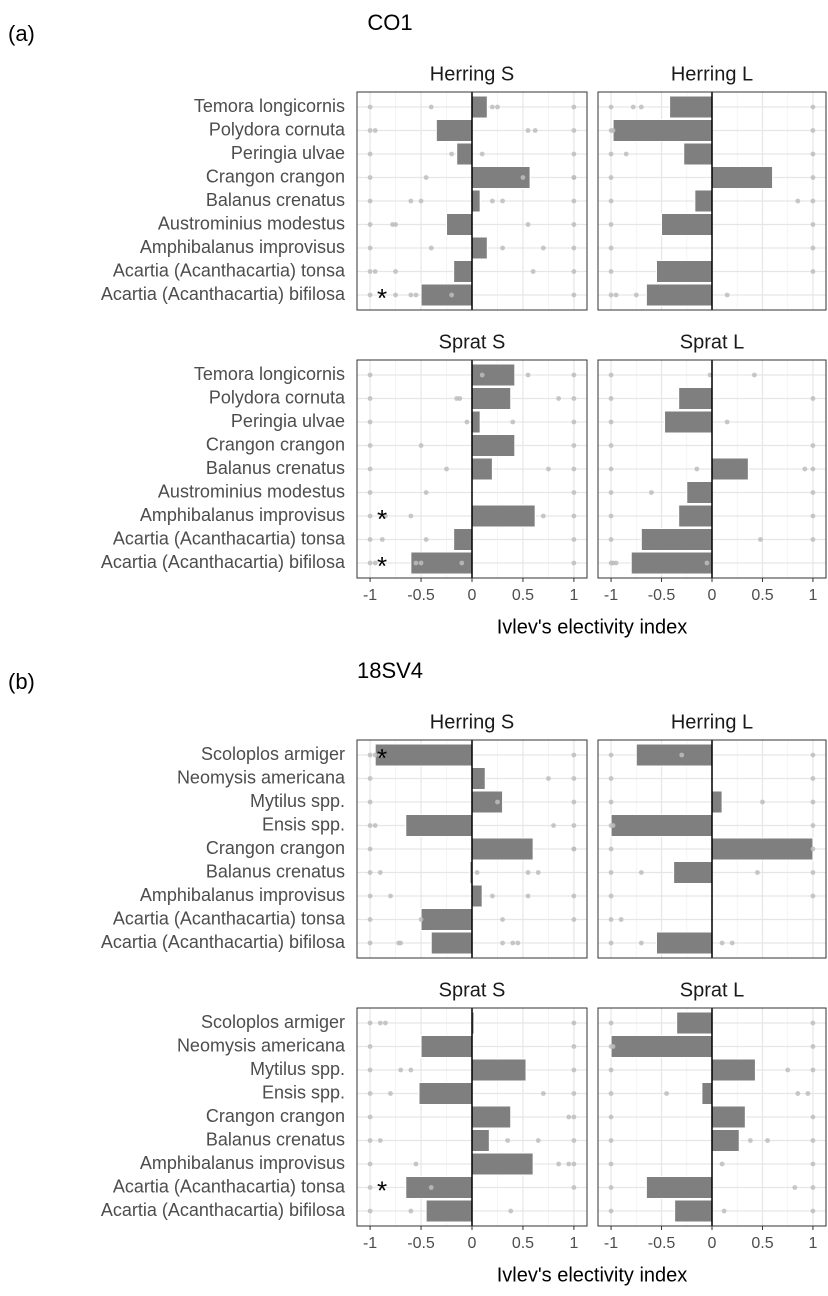  I want to click on category-label: Balanus crenatus, so click(275, 1139).